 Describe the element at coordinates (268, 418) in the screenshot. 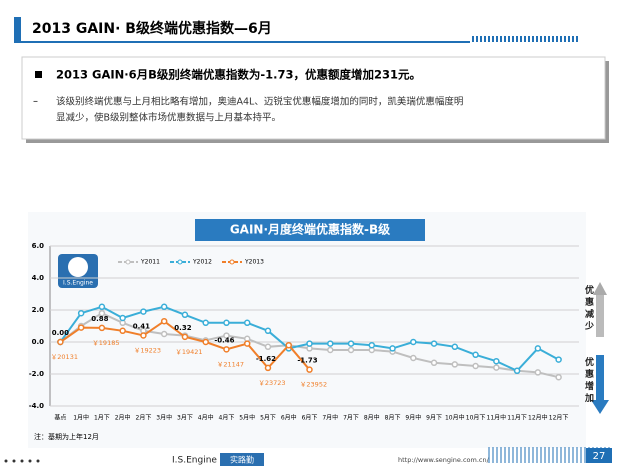

I see `x-tick-label: 5月下` at that location.